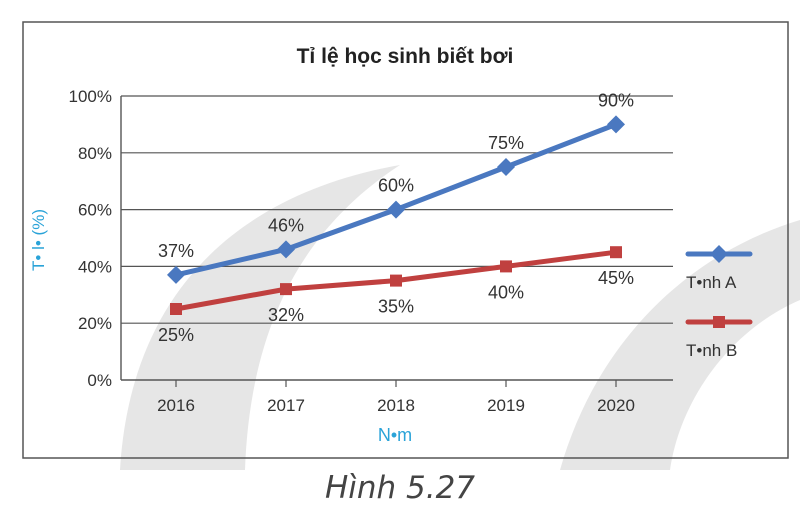 This screenshot has width=800, height=521. Describe the element at coordinates (99, 380) in the screenshot. I see `y-tick-label: 0%` at that location.